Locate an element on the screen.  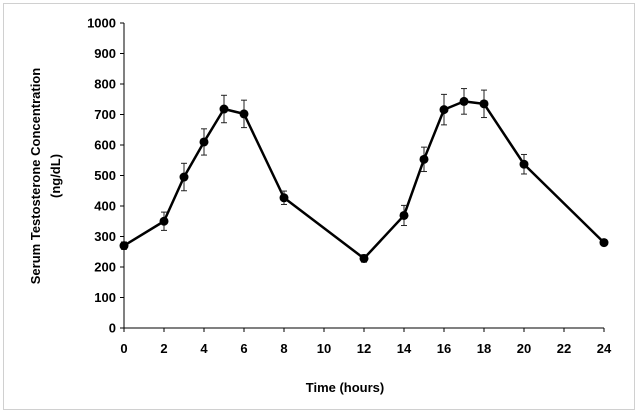
y-tick-label: 600 is located at coordinates (105, 145).